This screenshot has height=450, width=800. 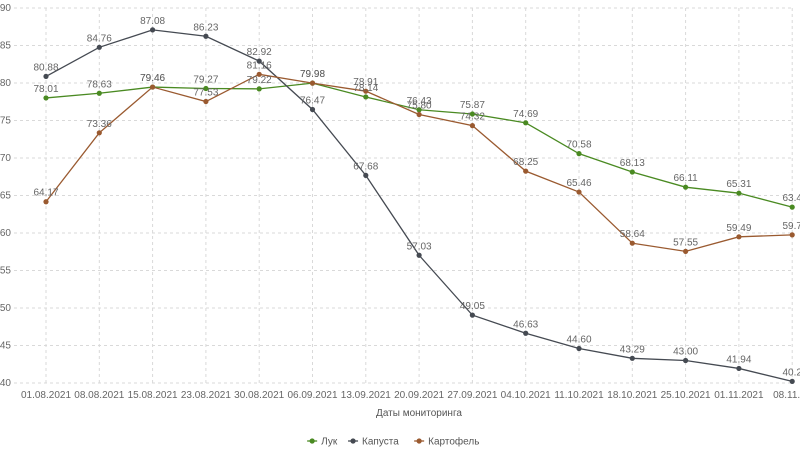 What do you see at coordinates (579, 395) in the screenshot?
I see `x-tick-label: 11.10.2021` at bounding box center [579, 395].